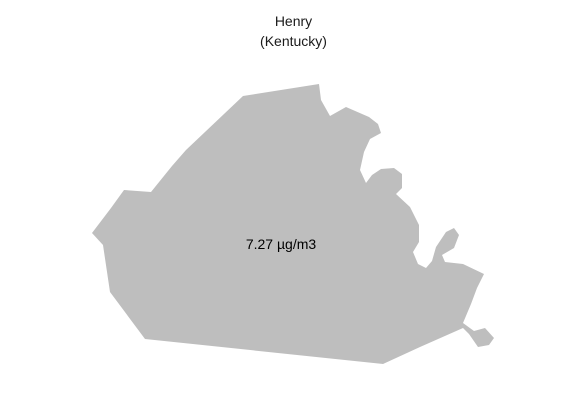 This screenshot has width=587, height=408. Describe the element at coordinates (293, 31) in the screenshot. I see `map-title-block: Henry (Kentucky)` at that location.